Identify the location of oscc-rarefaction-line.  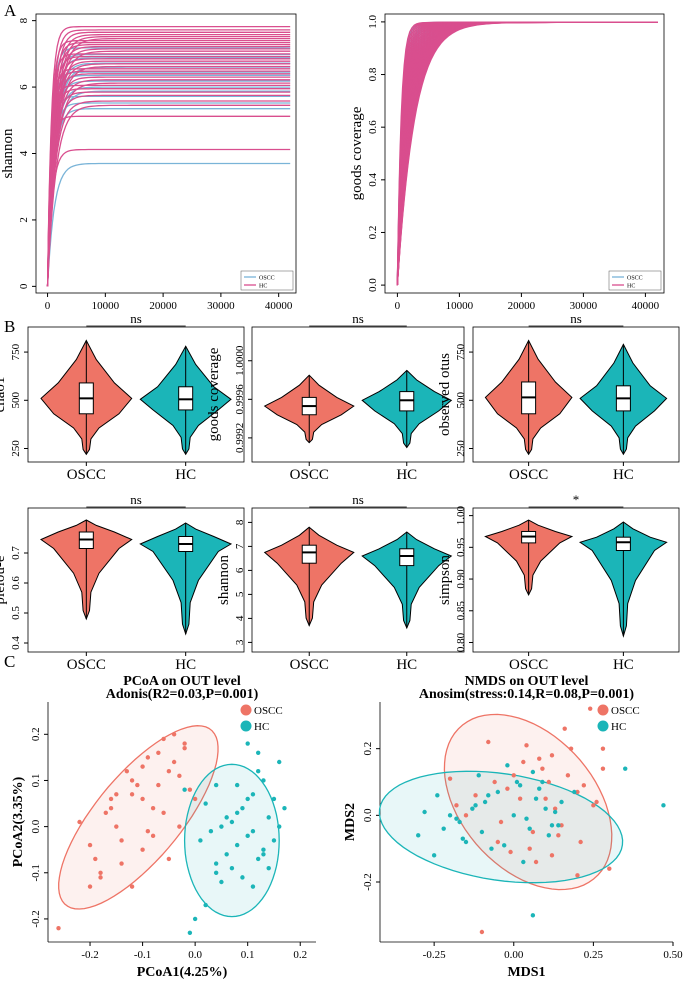
(527, 153).